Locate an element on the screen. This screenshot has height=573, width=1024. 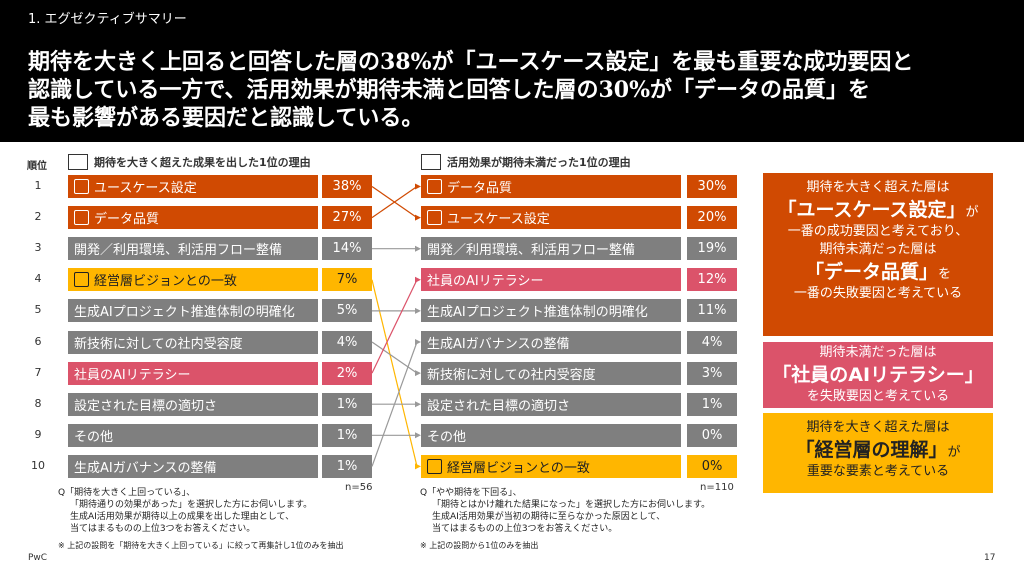
left-factor-label: ユースケース設定 is located at coordinates (145, 188).